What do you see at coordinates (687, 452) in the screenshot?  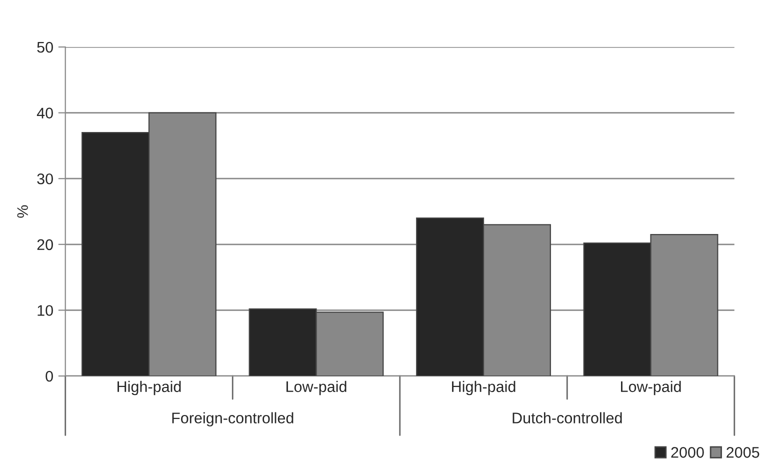 I see `legend-label: 2000` at bounding box center [687, 452].